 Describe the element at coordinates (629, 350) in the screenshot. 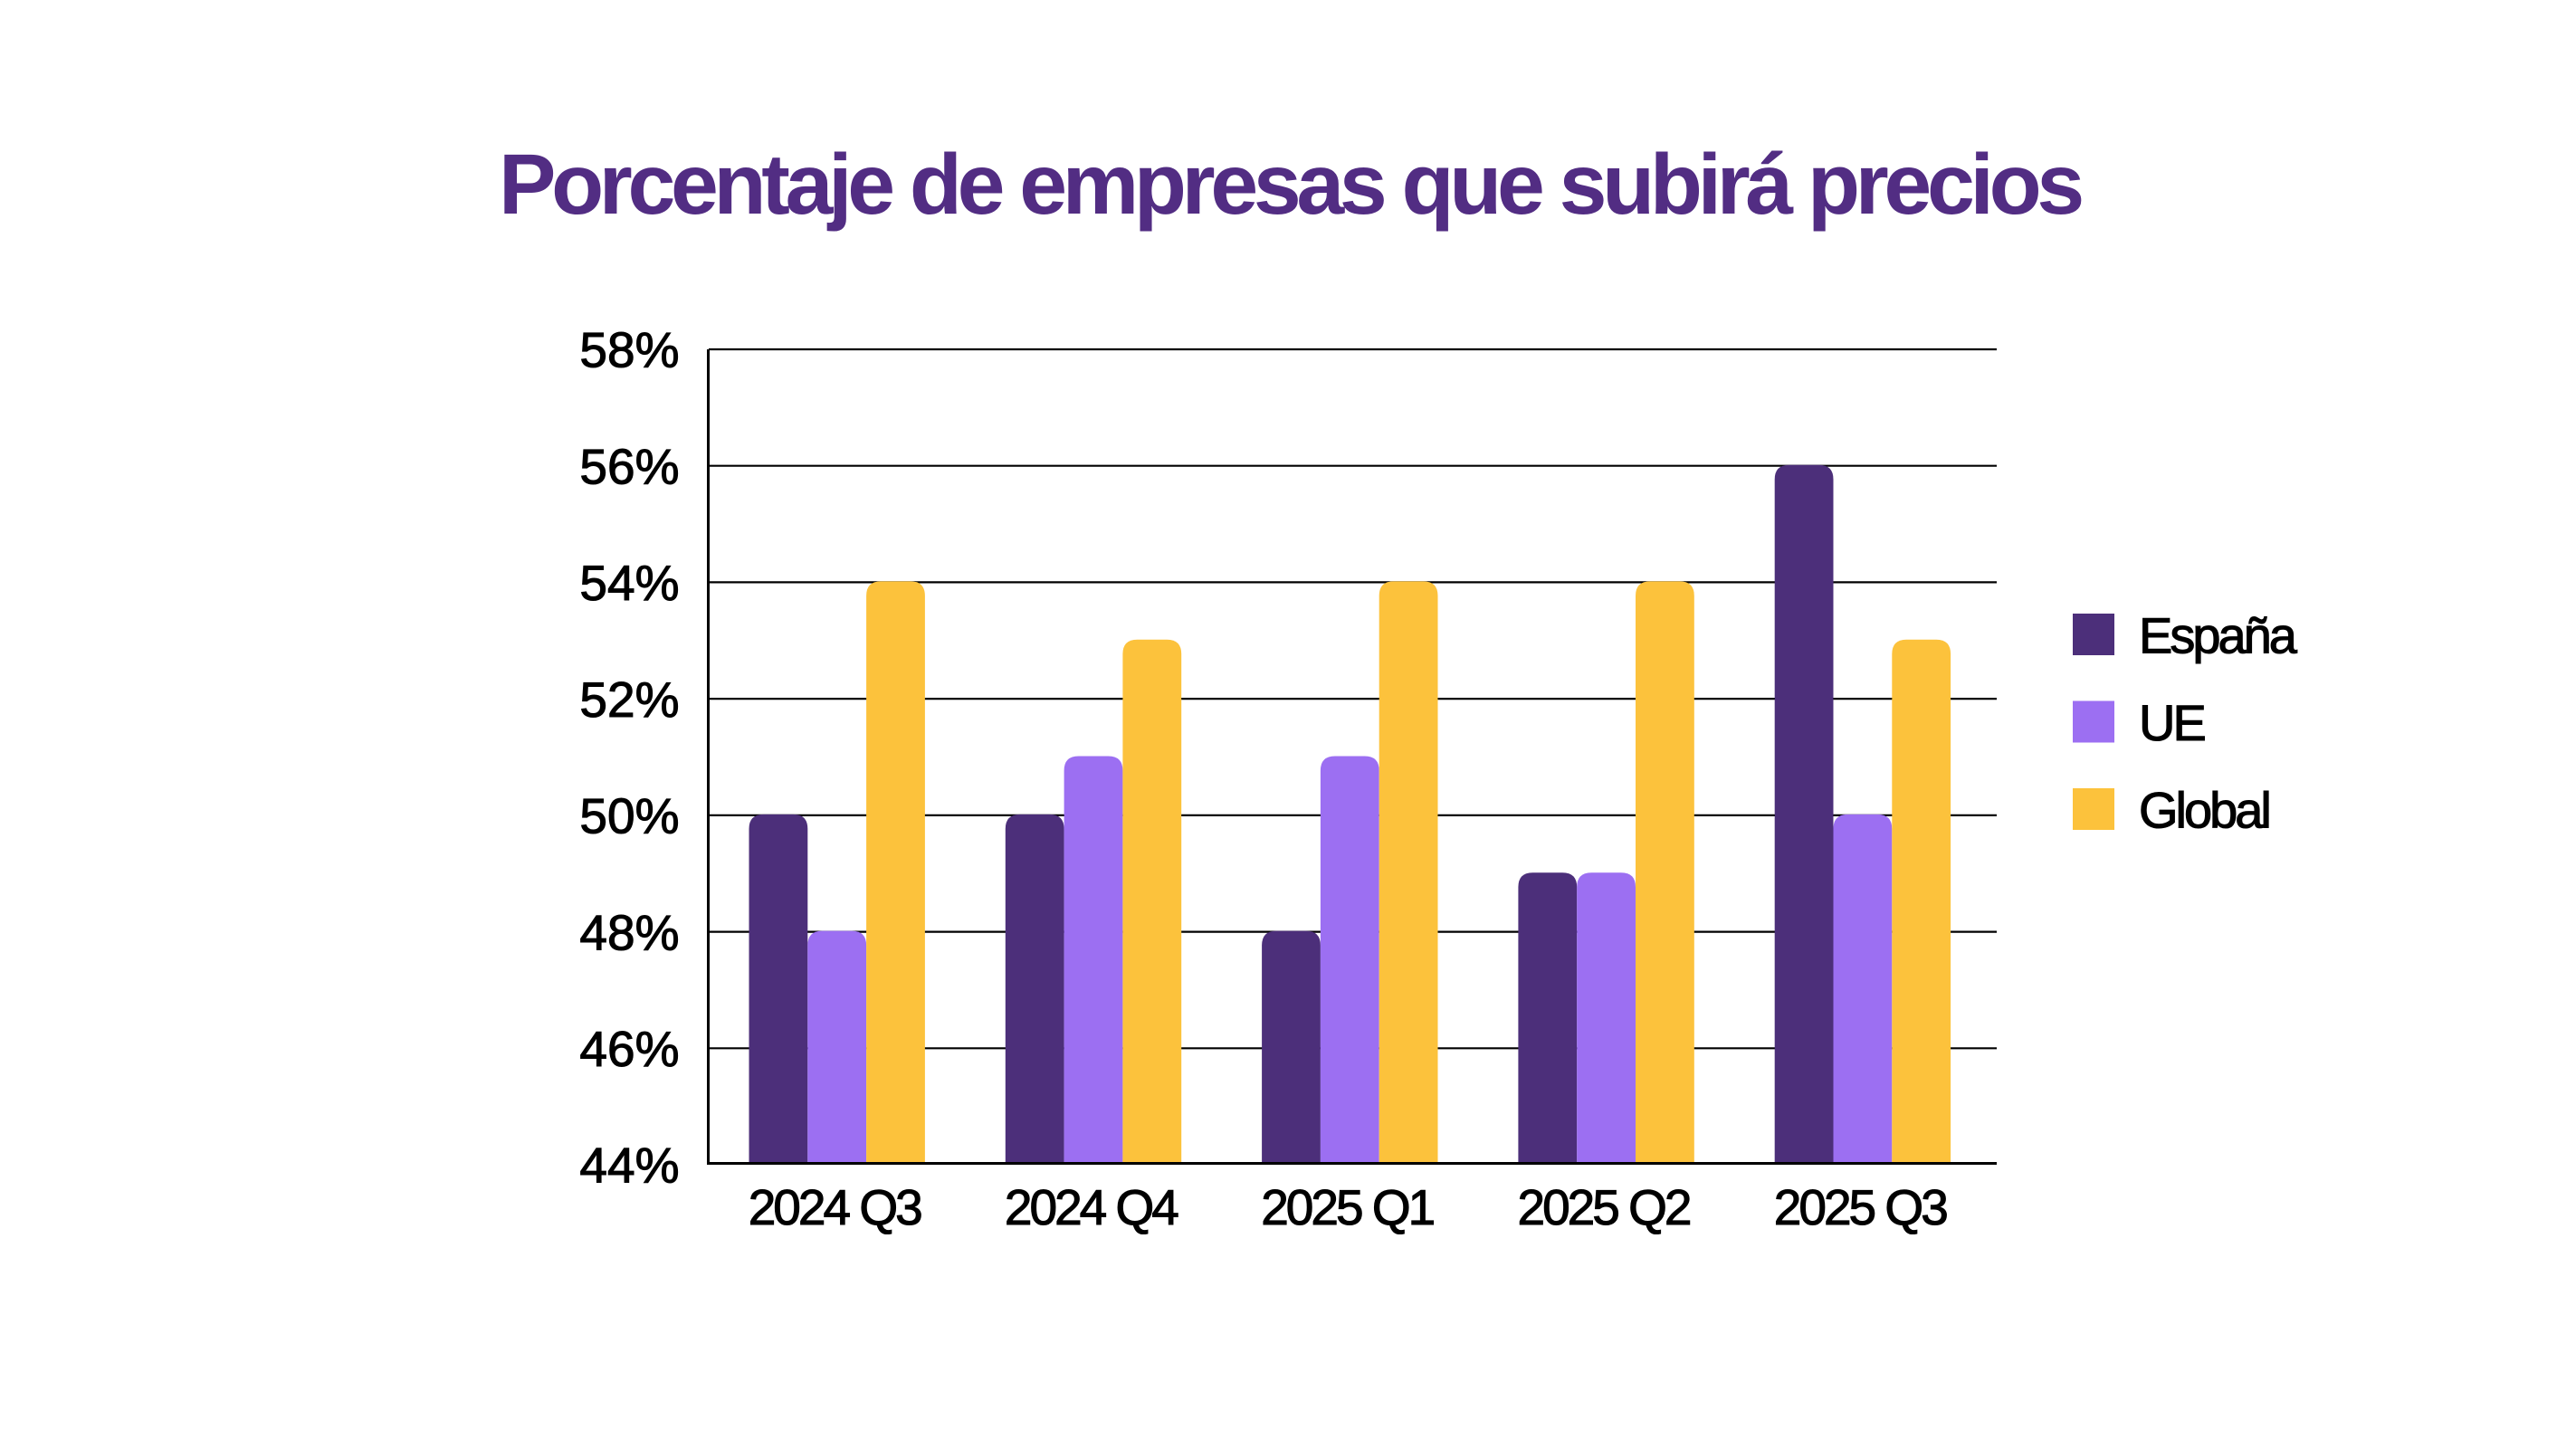

I see `svg-text: 58%` at that location.